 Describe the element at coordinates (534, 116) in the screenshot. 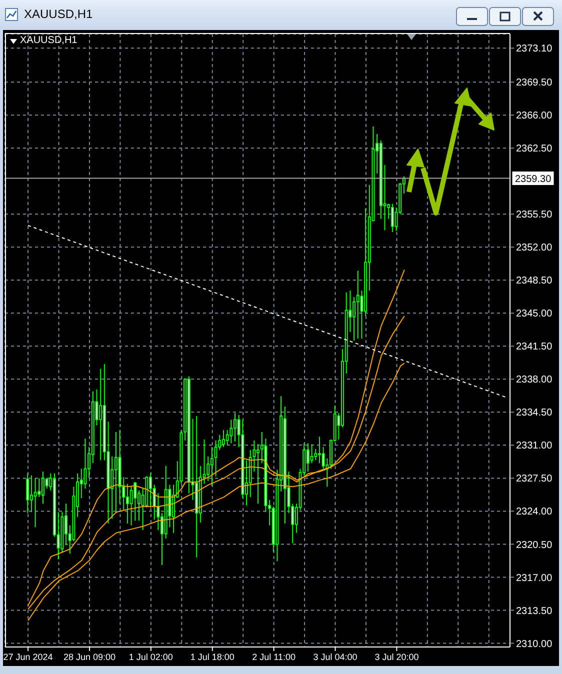

I see `y-tick-label: 2366.00` at that location.